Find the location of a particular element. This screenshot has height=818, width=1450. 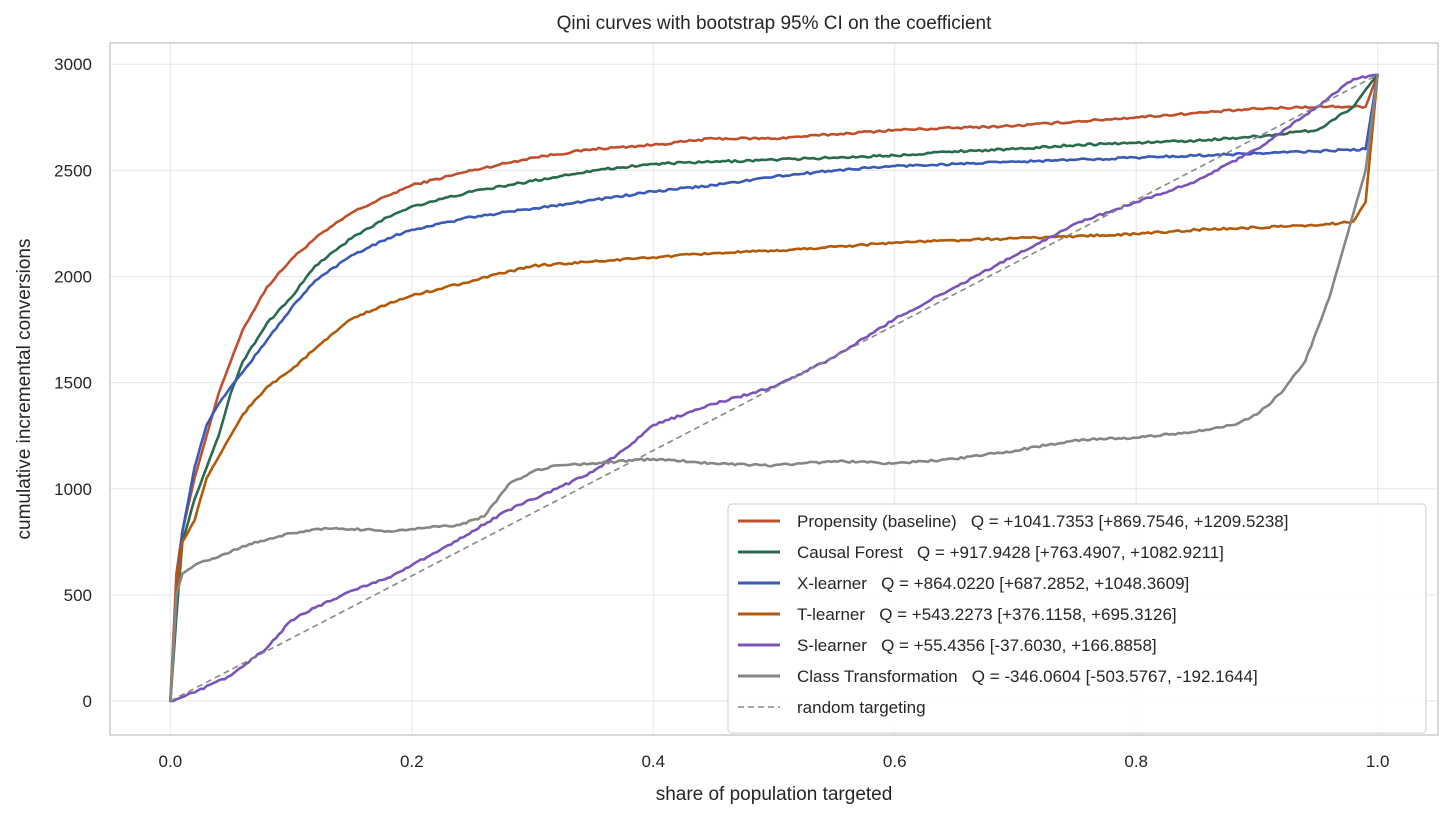

x-tick-label: 0.0 is located at coordinates (171, 761).